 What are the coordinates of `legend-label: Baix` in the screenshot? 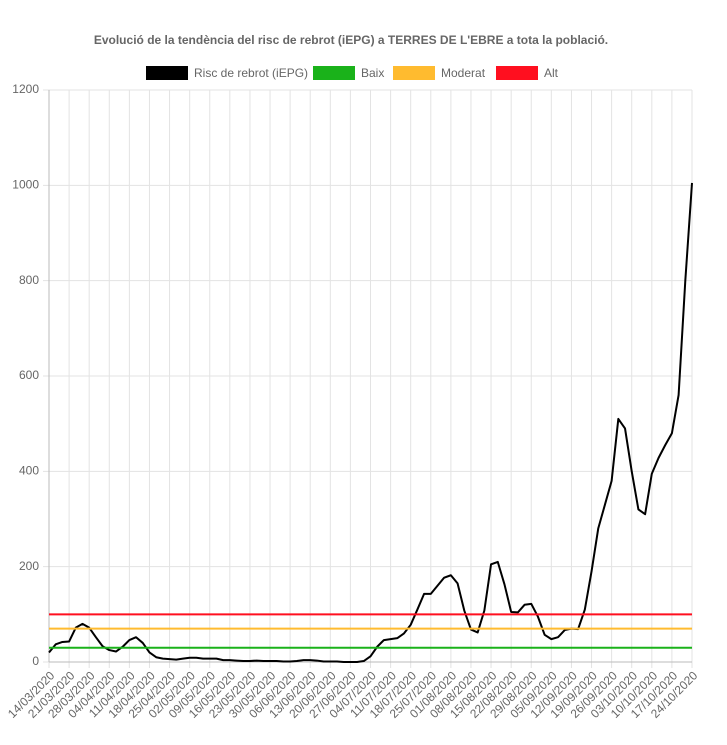 It's located at (372, 73).